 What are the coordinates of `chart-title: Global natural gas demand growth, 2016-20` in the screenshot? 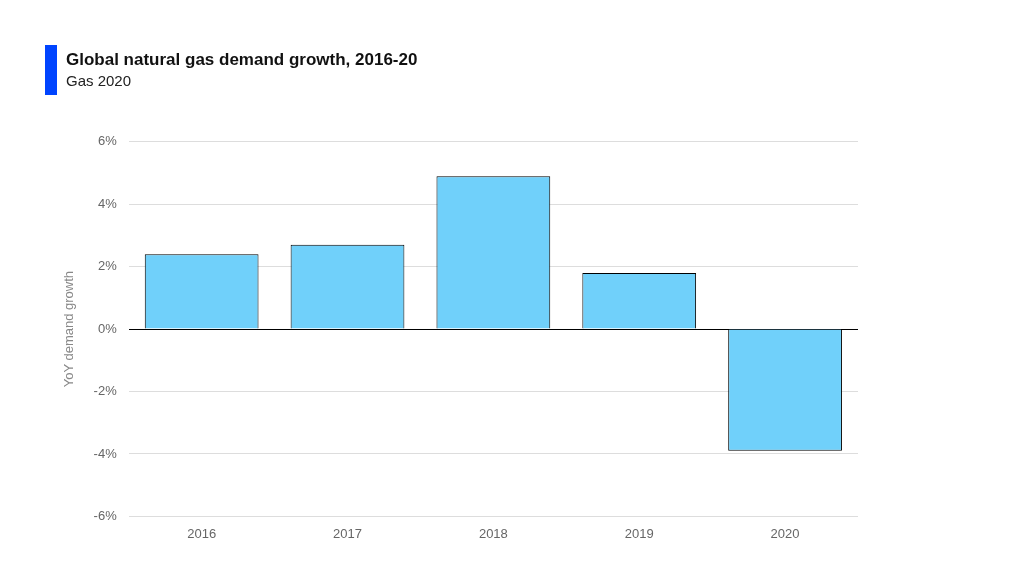 It's located at (242, 60).